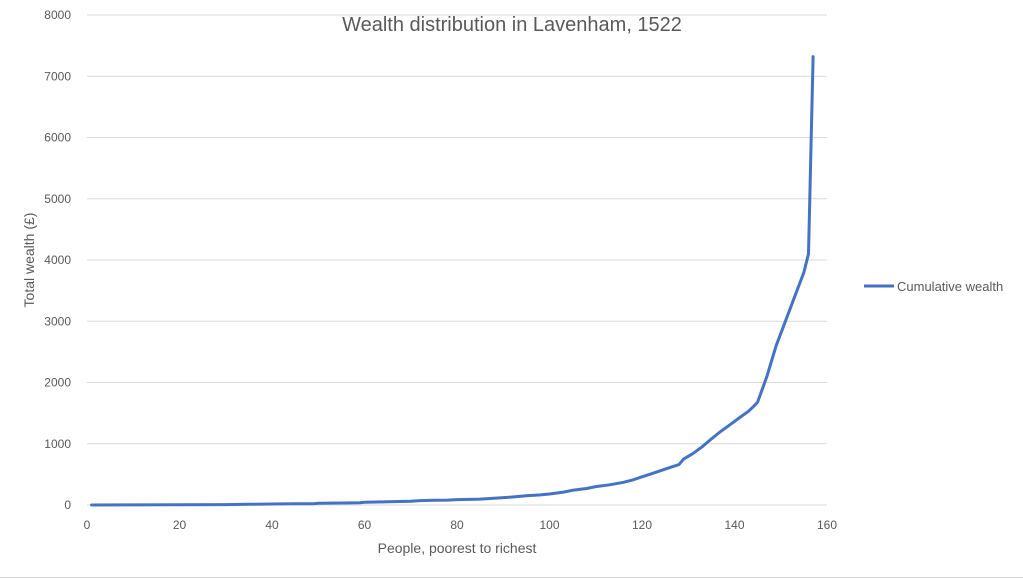 The height and width of the screenshot is (578, 1023). I want to click on y-tick-label: 2000, so click(57, 383).